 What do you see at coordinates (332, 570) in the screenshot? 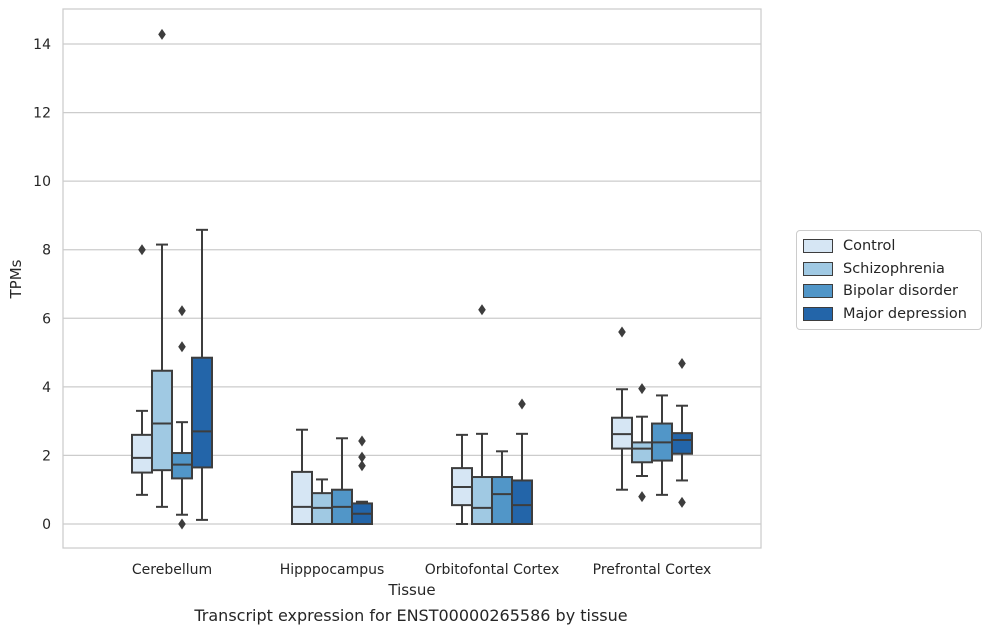
I see `x-tick-label: Hipppocampus` at bounding box center [332, 570].